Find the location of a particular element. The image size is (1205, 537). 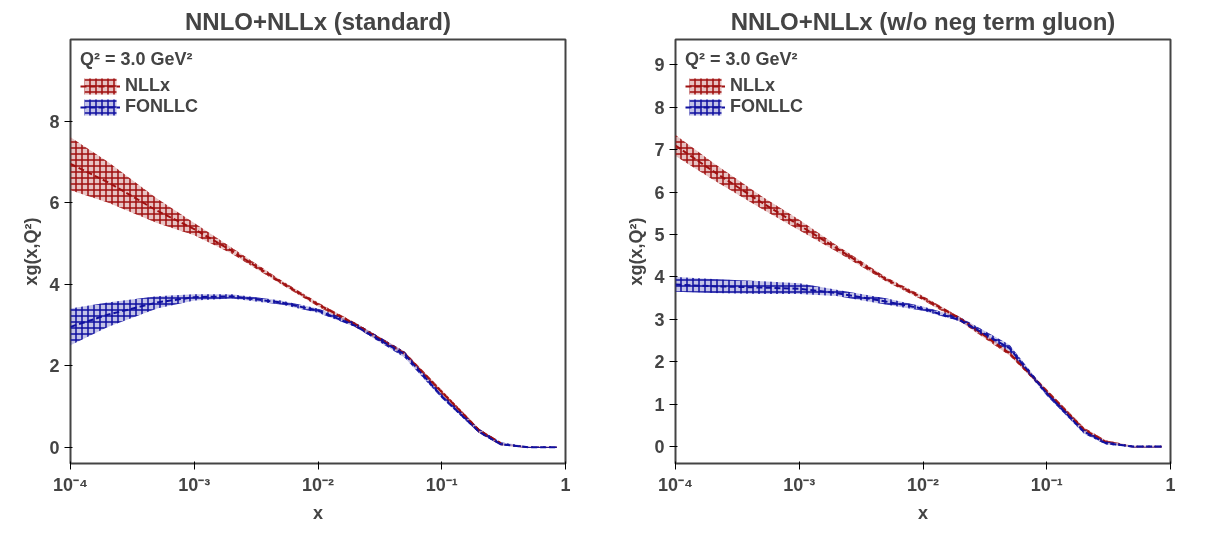

chart-title: NNLO+NLLx (standard) is located at coordinates (318, 21).